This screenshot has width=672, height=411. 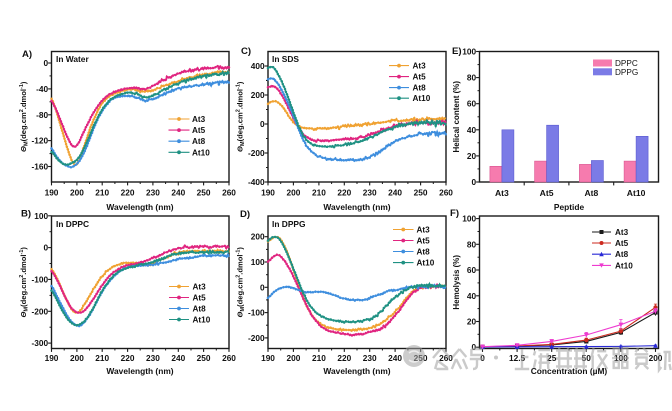 What do you see at coordinates (39, 343) in the screenshot?
I see `svg-text: -300` at bounding box center [39, 343].